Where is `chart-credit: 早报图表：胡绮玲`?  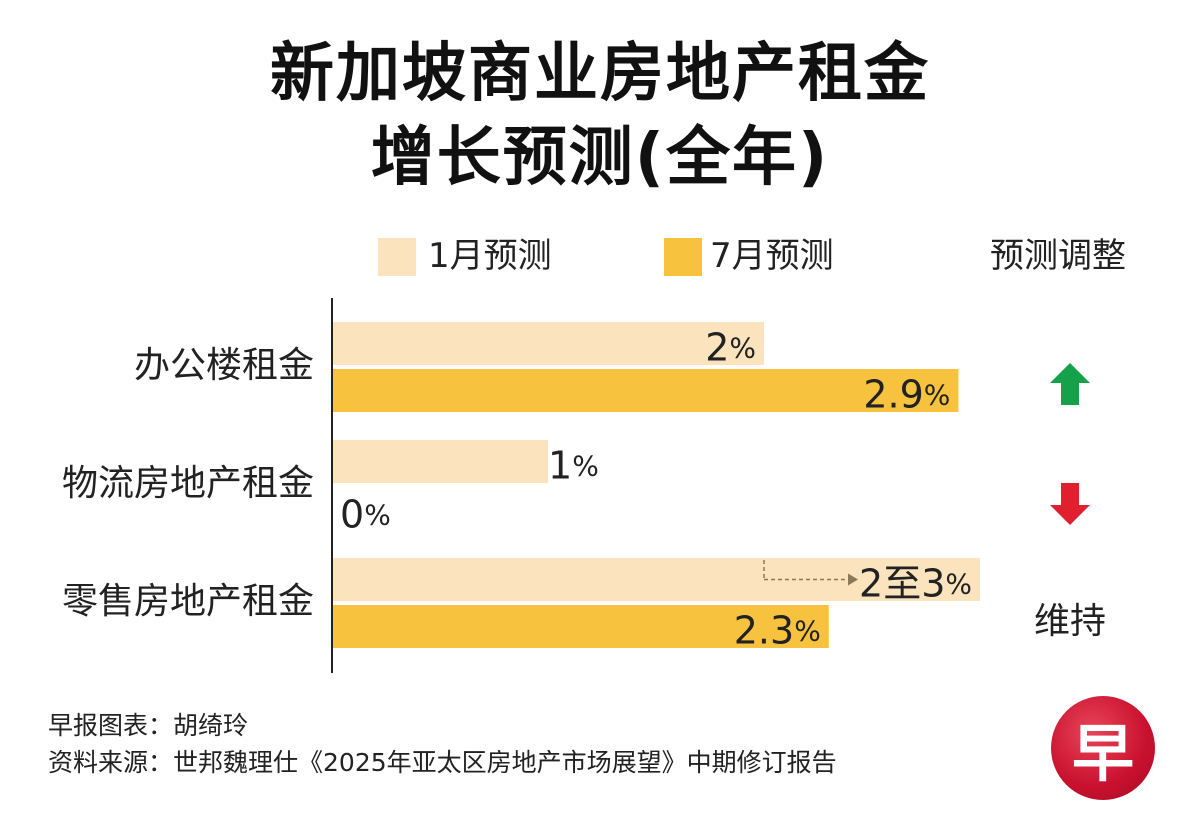
chart-credit: 早报图表：胡绮玲 is located at coordinates (148, 725).